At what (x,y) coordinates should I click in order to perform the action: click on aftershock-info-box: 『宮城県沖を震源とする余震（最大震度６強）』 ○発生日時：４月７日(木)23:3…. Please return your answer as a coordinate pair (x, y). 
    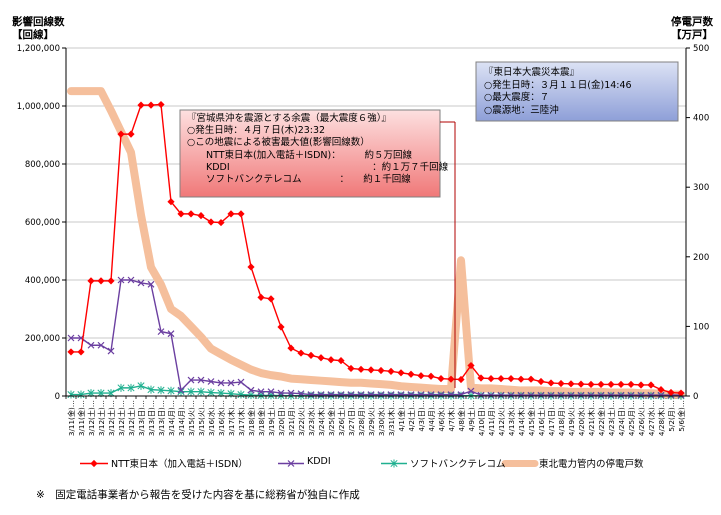
    Looking at the image, I should click on (315, 154).